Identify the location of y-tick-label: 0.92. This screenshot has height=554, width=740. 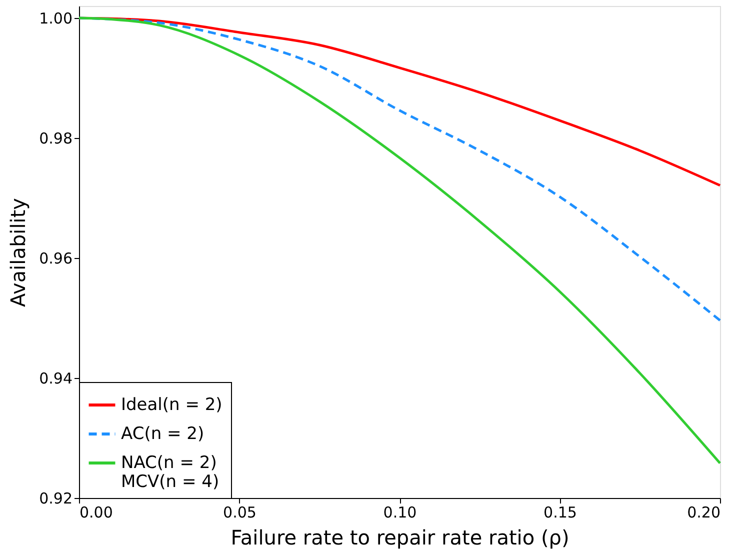
(55, 499).